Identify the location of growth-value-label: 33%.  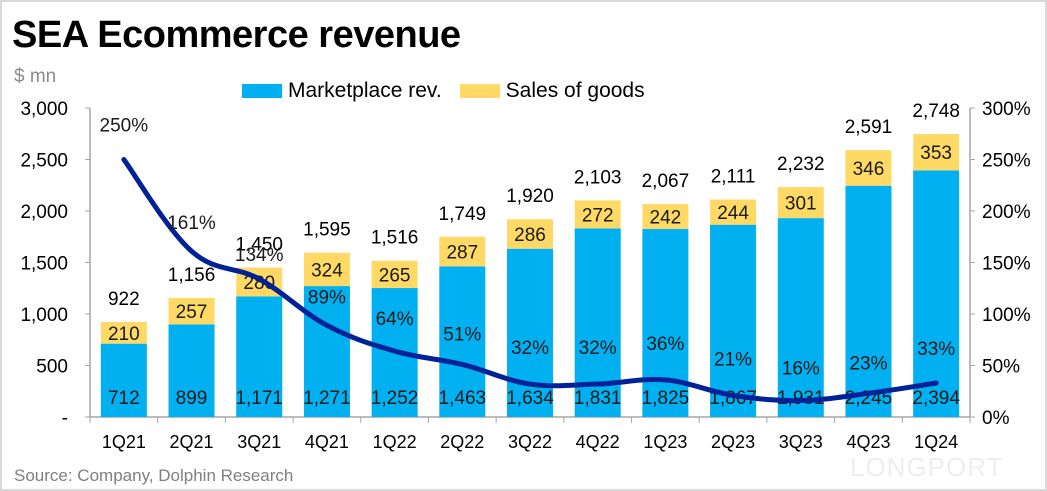
(936, 349).